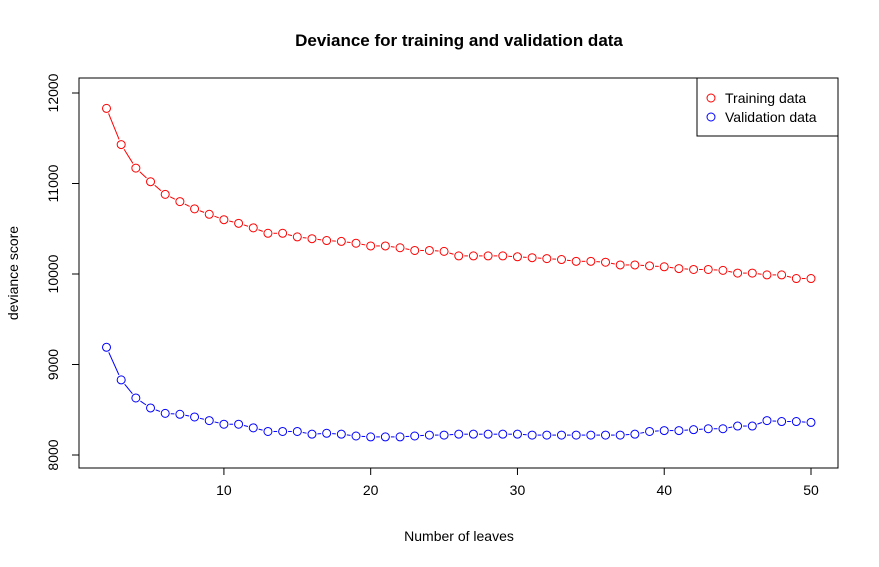 This screenshot has width=879, height=567. Describe the element at coordinates (771, 117) in the screenshot. I see `legend-label-validation: Validation data` at that location.